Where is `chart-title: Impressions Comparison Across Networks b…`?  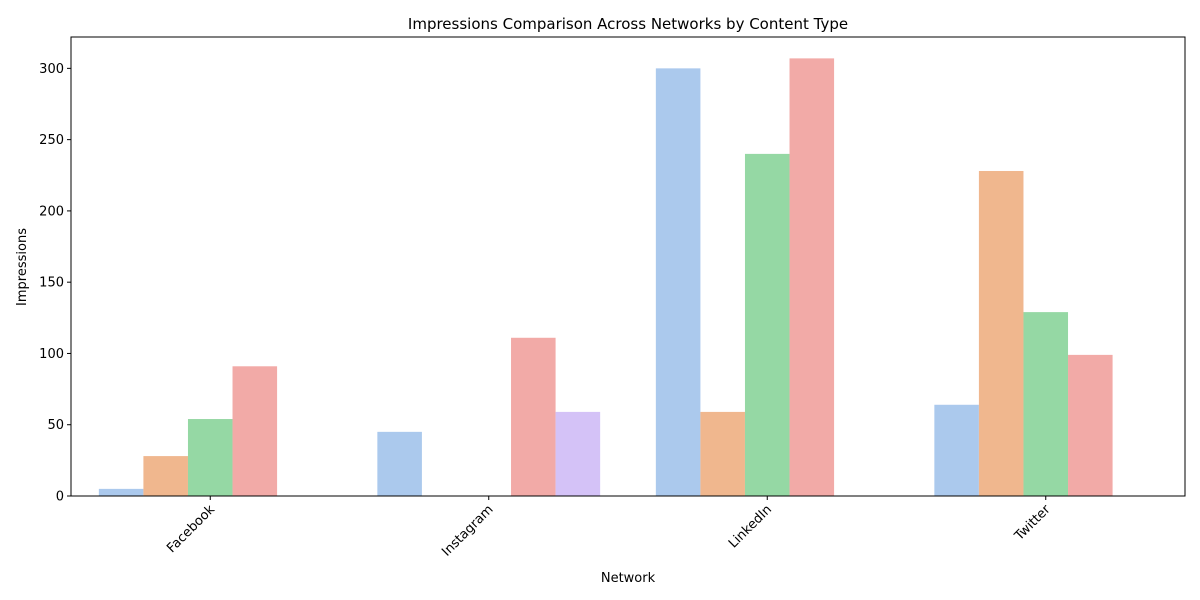
chart-title: Impressions Comparison Across Networks b… is located at coordinates (628, 24).